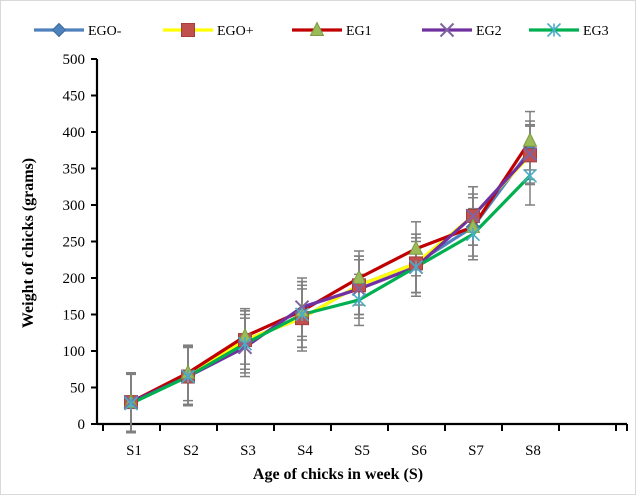 The image size is (636, 499). Describe the element at coordinates (74, 352) in the screenshot. I see `y-tick-label: 100` at that location.